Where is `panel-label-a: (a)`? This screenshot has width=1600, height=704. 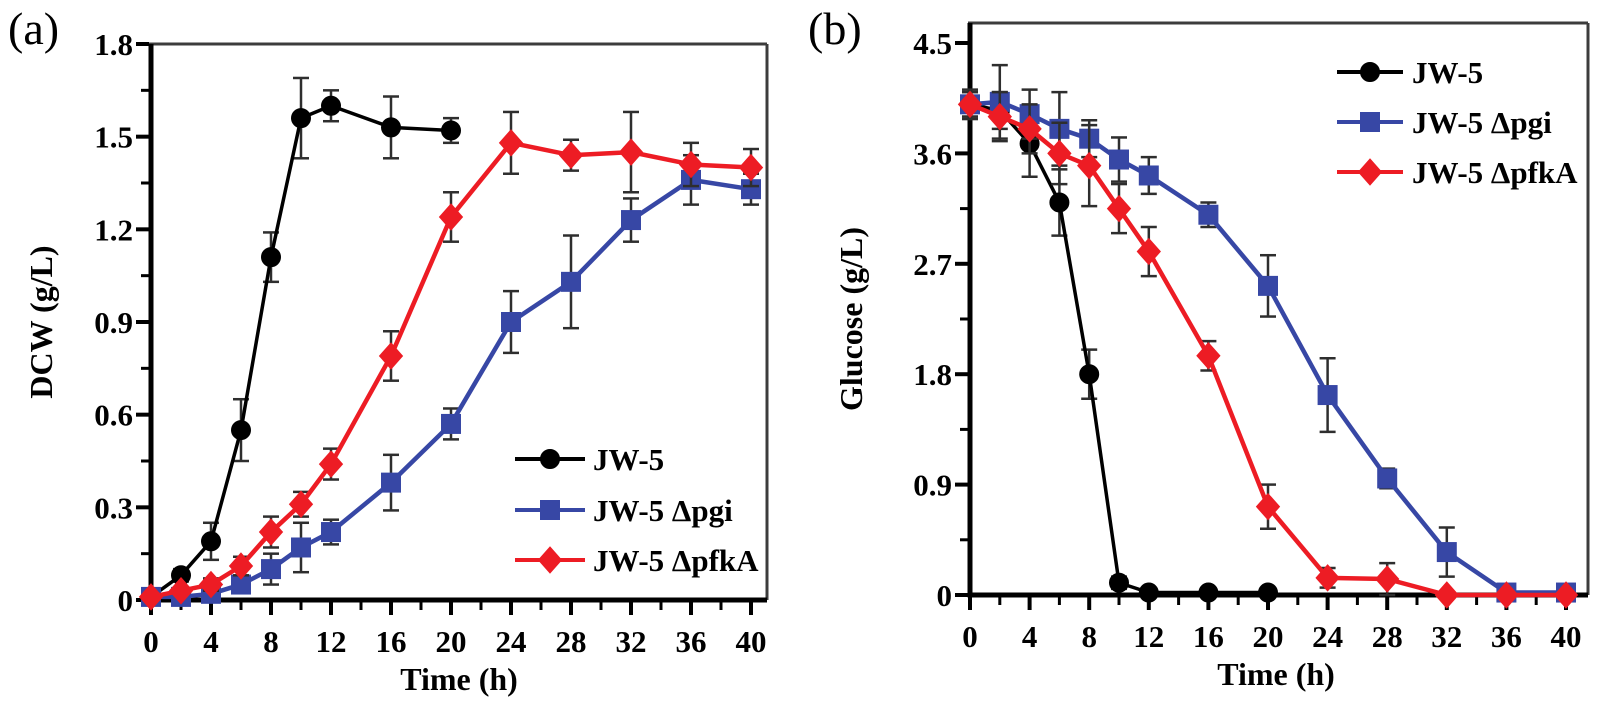 panel-label-a: (a) is located at coordinates (34, 28).